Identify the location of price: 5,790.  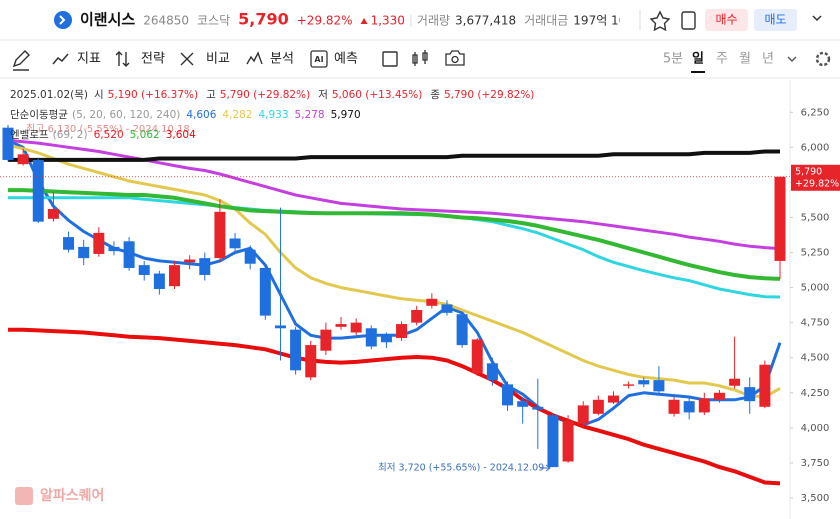
(263, 19).